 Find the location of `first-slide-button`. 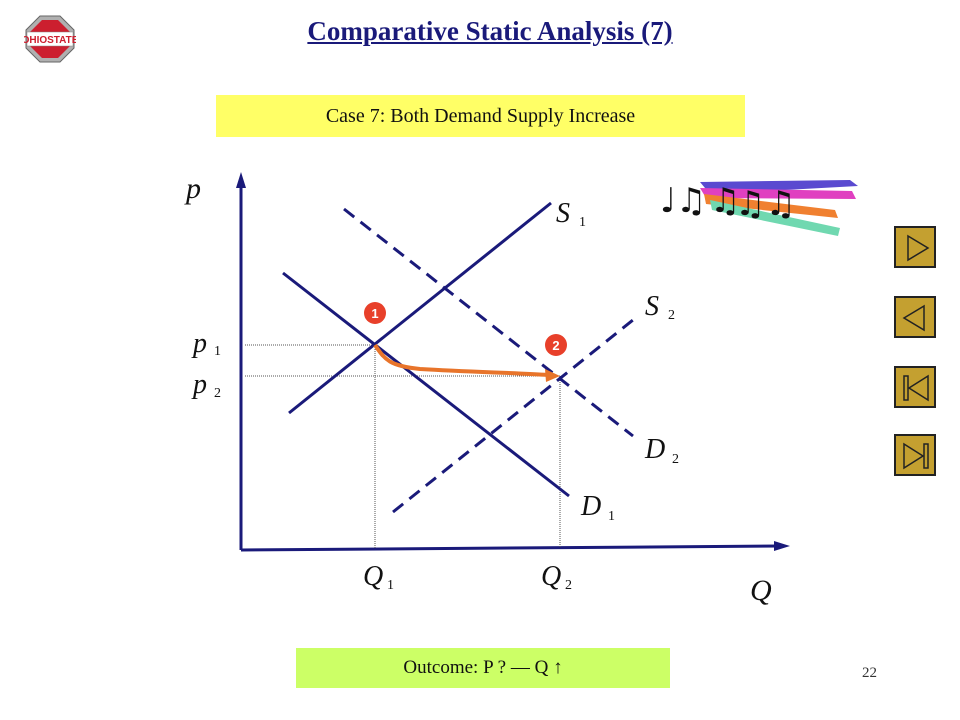

first-slide-button is located at coordinates (915, 387).